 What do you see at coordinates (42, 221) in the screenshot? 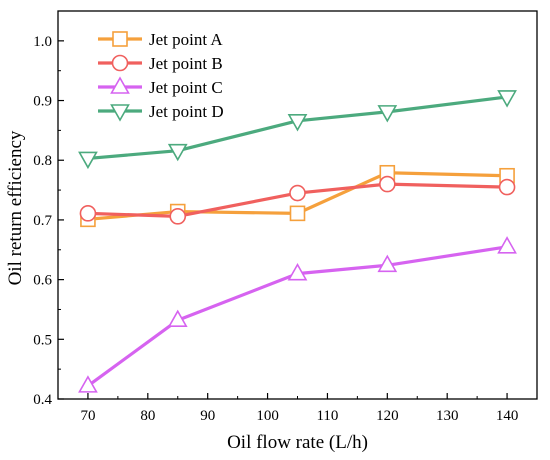
I see `y-tick-label: 0.7` at bounding box center [42, 221].